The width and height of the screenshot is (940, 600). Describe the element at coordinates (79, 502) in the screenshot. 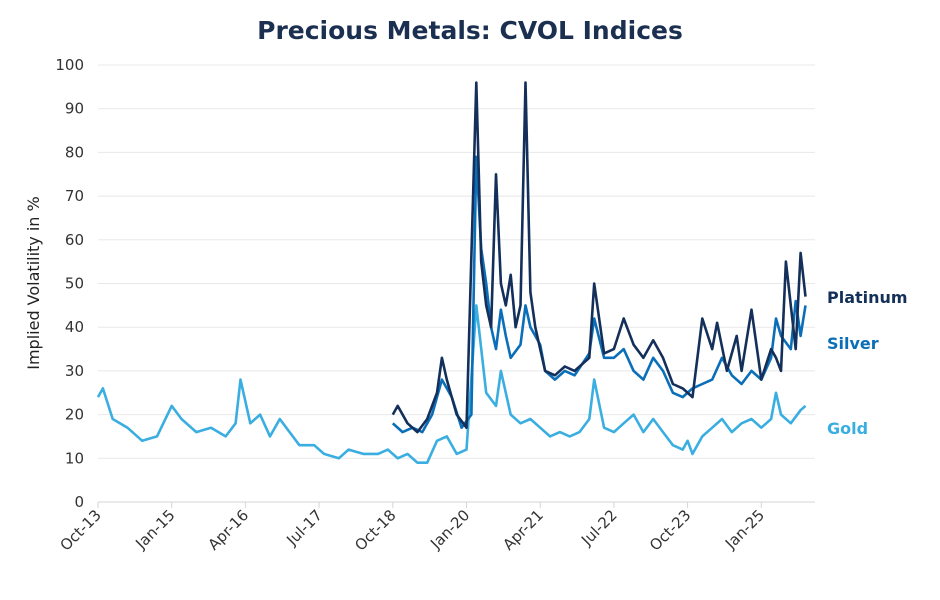

I see `y-tick-label: 0` at that location.